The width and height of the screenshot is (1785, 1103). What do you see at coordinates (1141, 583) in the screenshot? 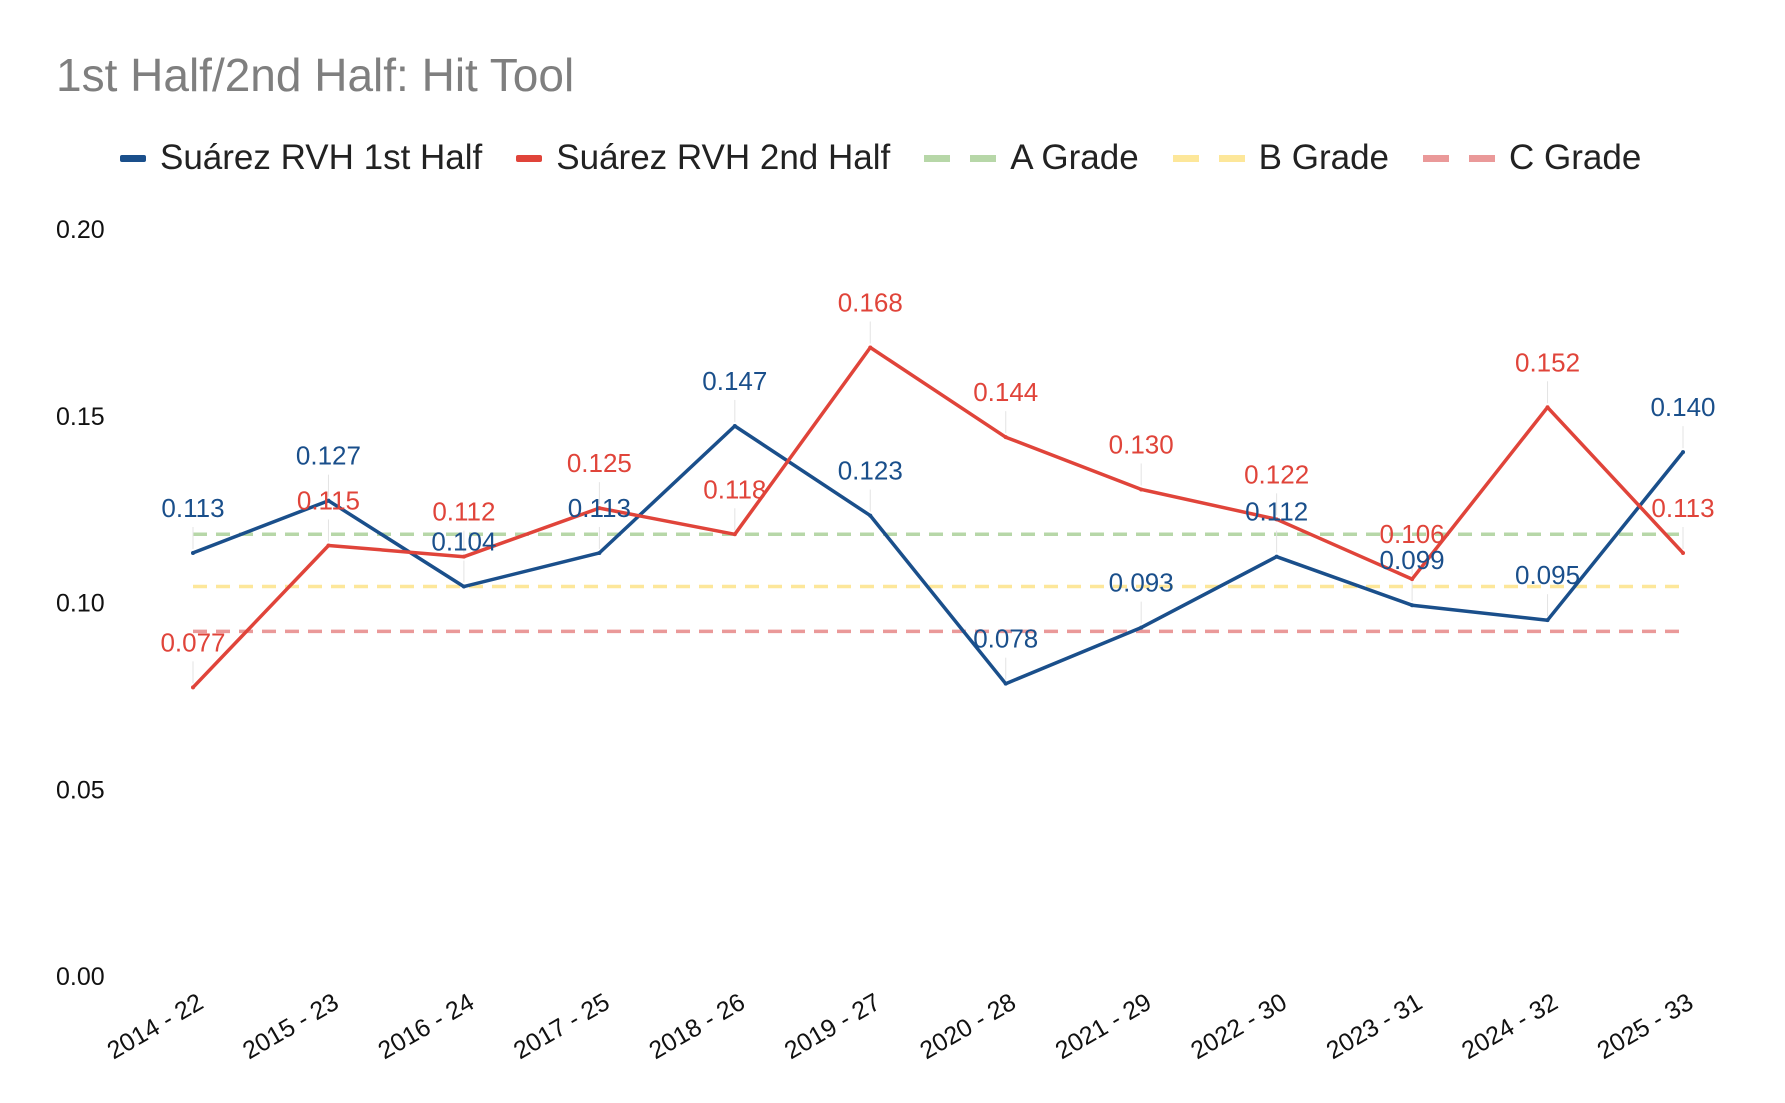
I see `data-label: 0.093` at bounding box center [1141, 583].